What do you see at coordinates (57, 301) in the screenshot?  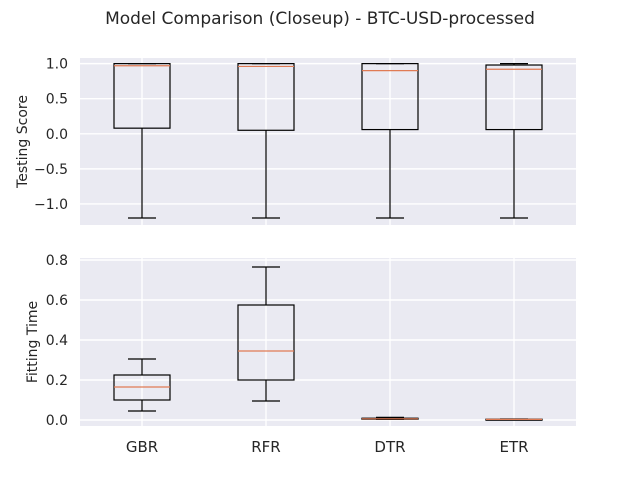 I see `y-tick-label: 0.6` at bounding box center [57, 301].